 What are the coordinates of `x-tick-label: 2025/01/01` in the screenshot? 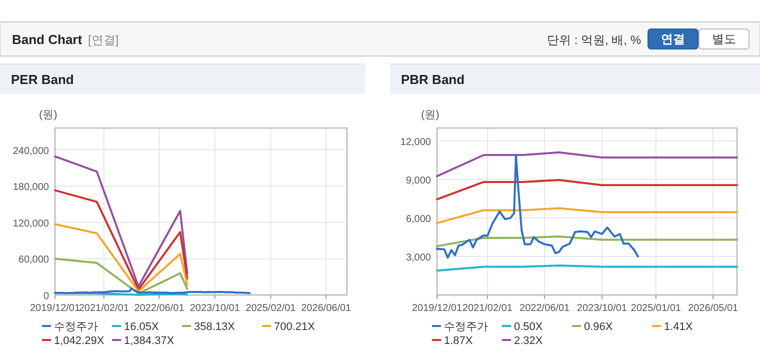 It's located at (656, 308).